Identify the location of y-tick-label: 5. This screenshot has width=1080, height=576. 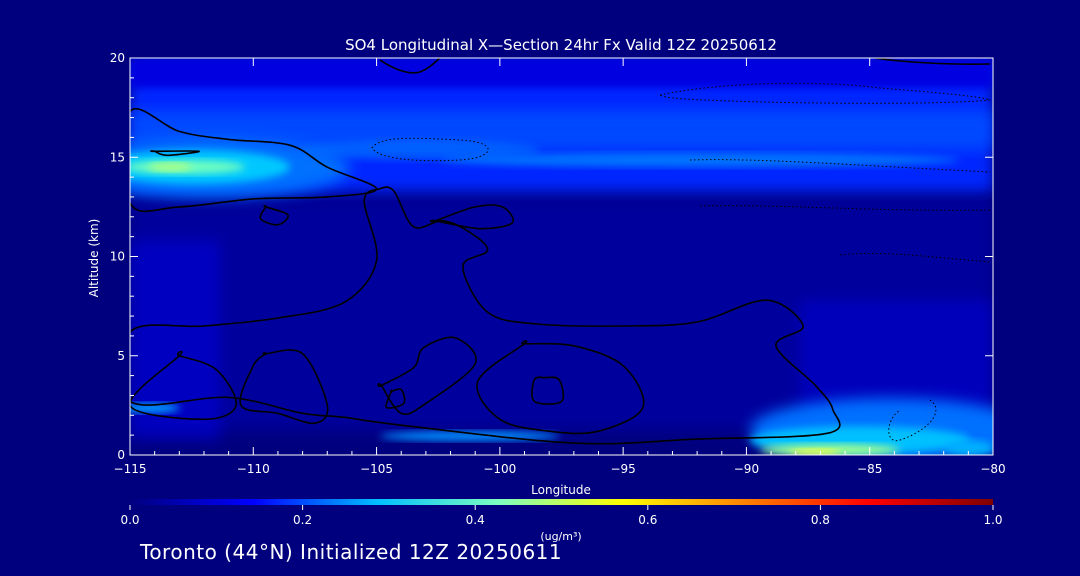
(121, 356).